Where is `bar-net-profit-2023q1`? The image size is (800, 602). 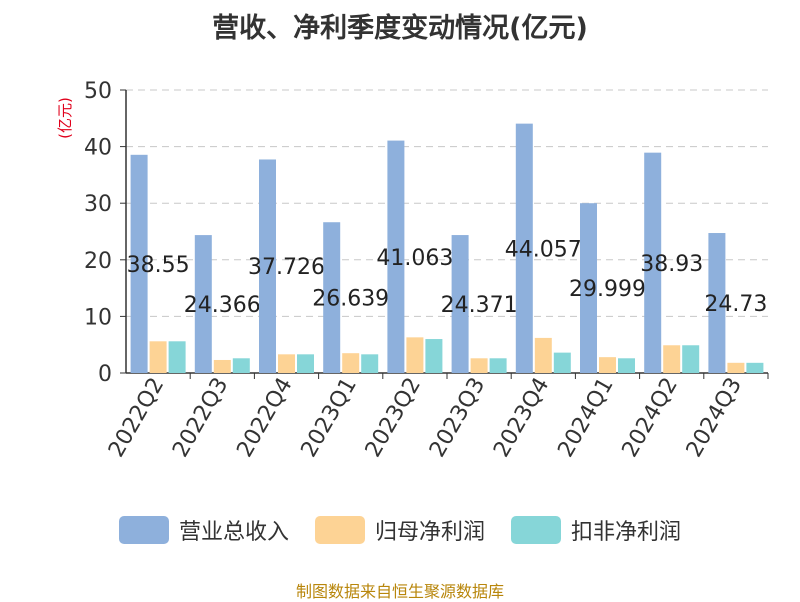
bar-net-profit-2023q1 is located at coordinates (351, 363).